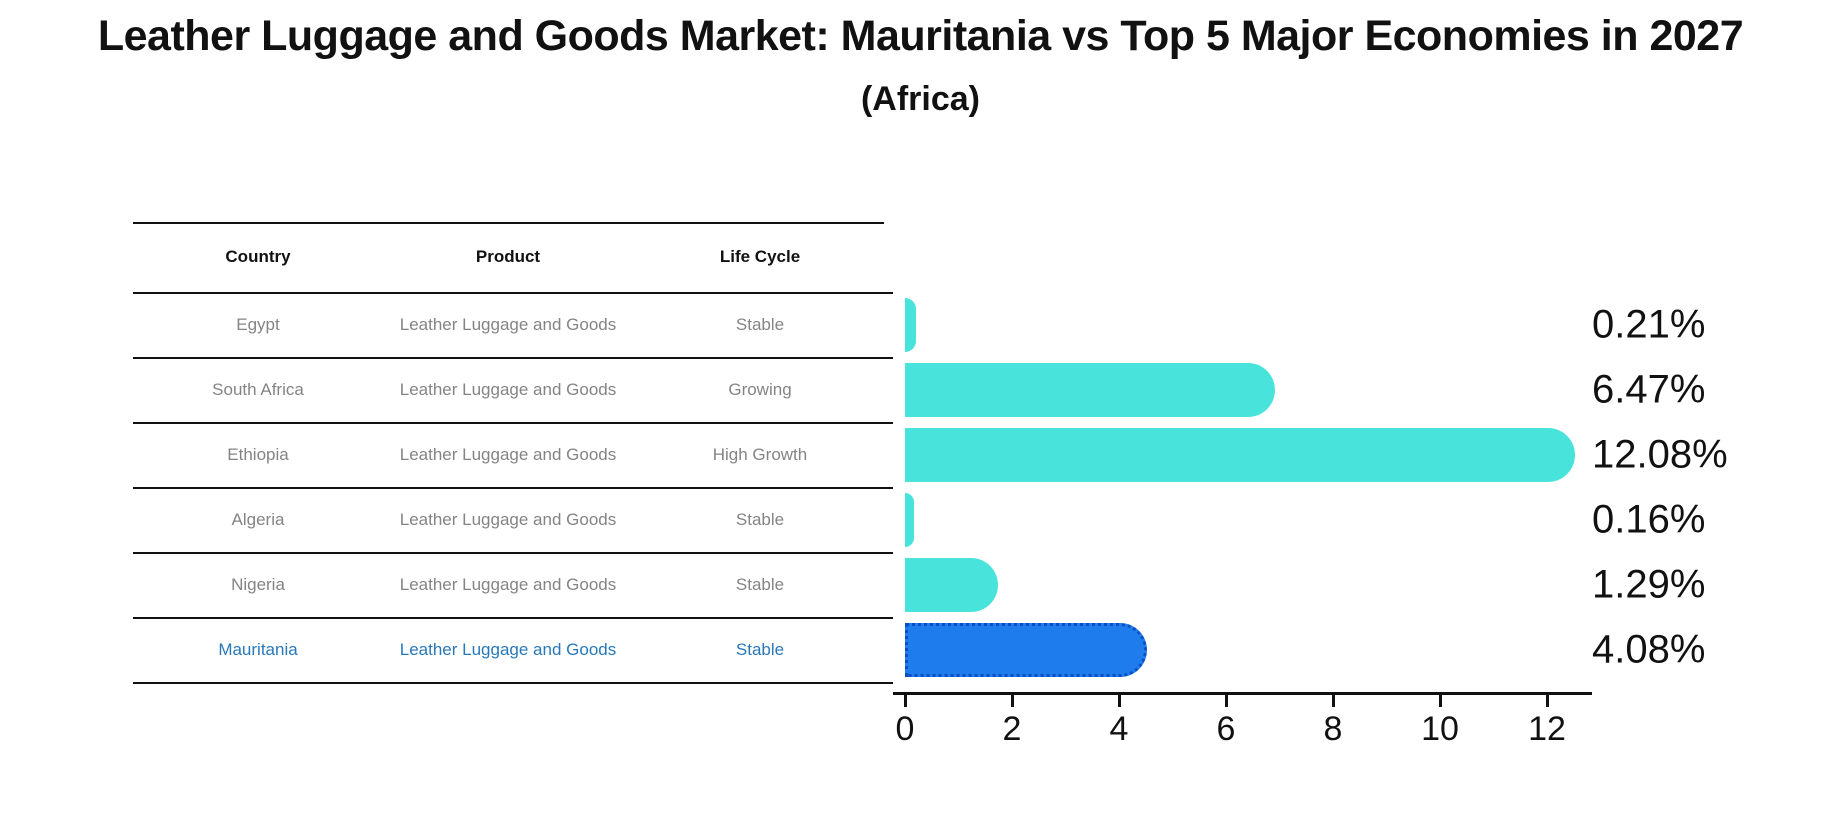  I want to click on x-axis-tick-label: 12, so click(1547, 729).